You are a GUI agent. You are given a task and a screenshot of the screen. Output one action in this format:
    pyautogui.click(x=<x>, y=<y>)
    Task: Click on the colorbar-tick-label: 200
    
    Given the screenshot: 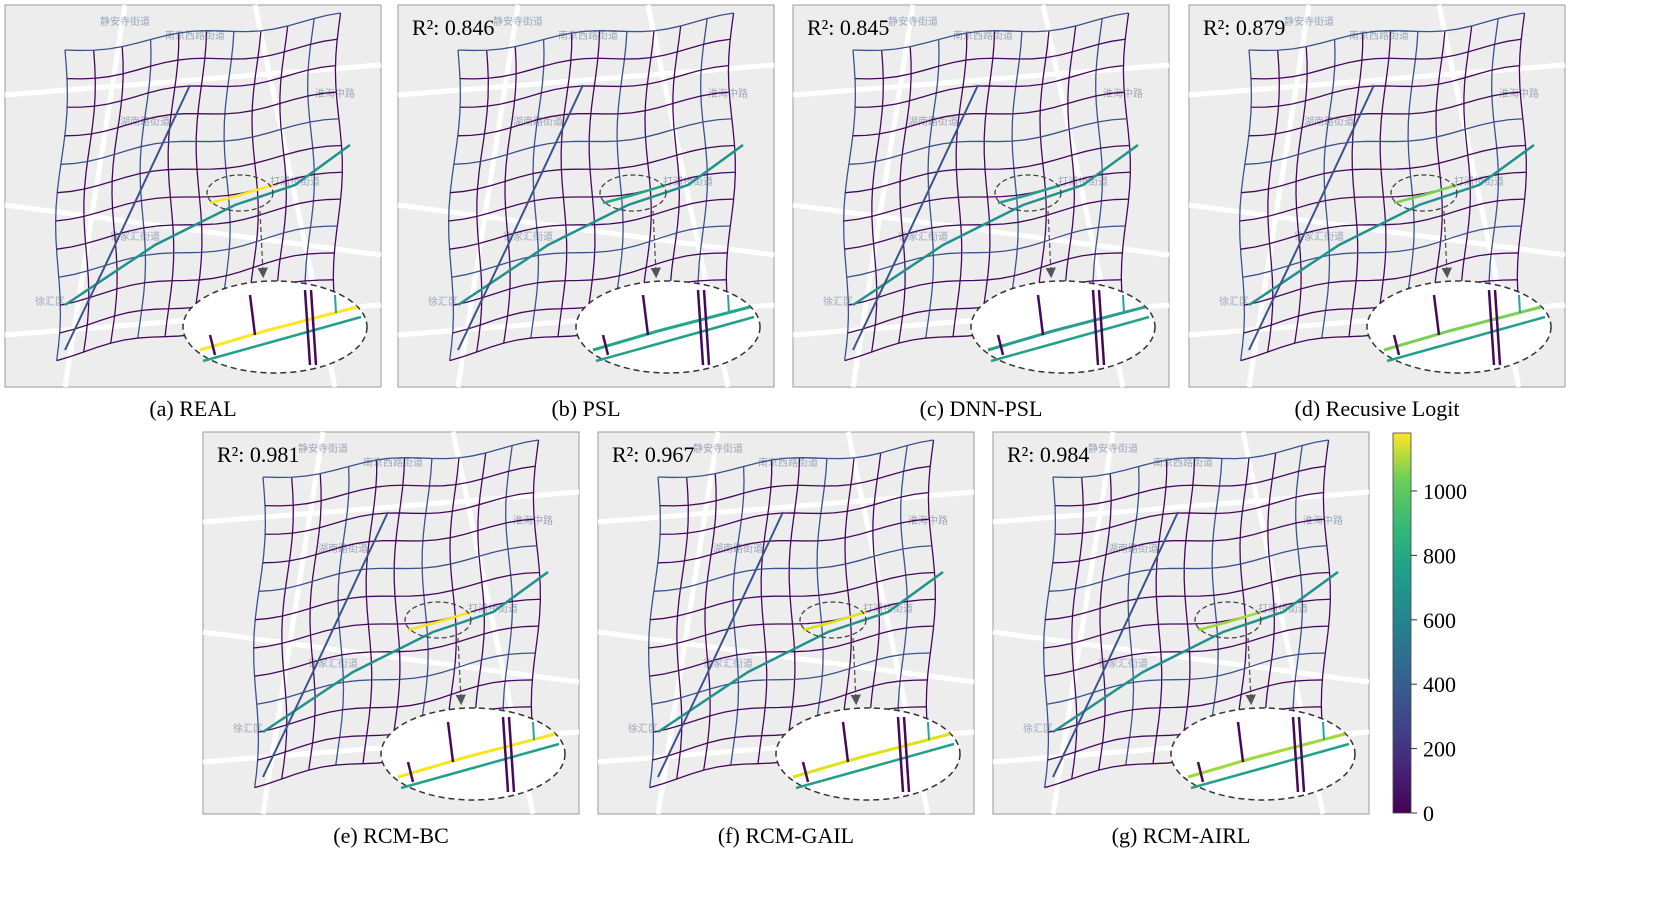 What is the action you would take?
    pyautogui.click(x=1439, y=749)
    